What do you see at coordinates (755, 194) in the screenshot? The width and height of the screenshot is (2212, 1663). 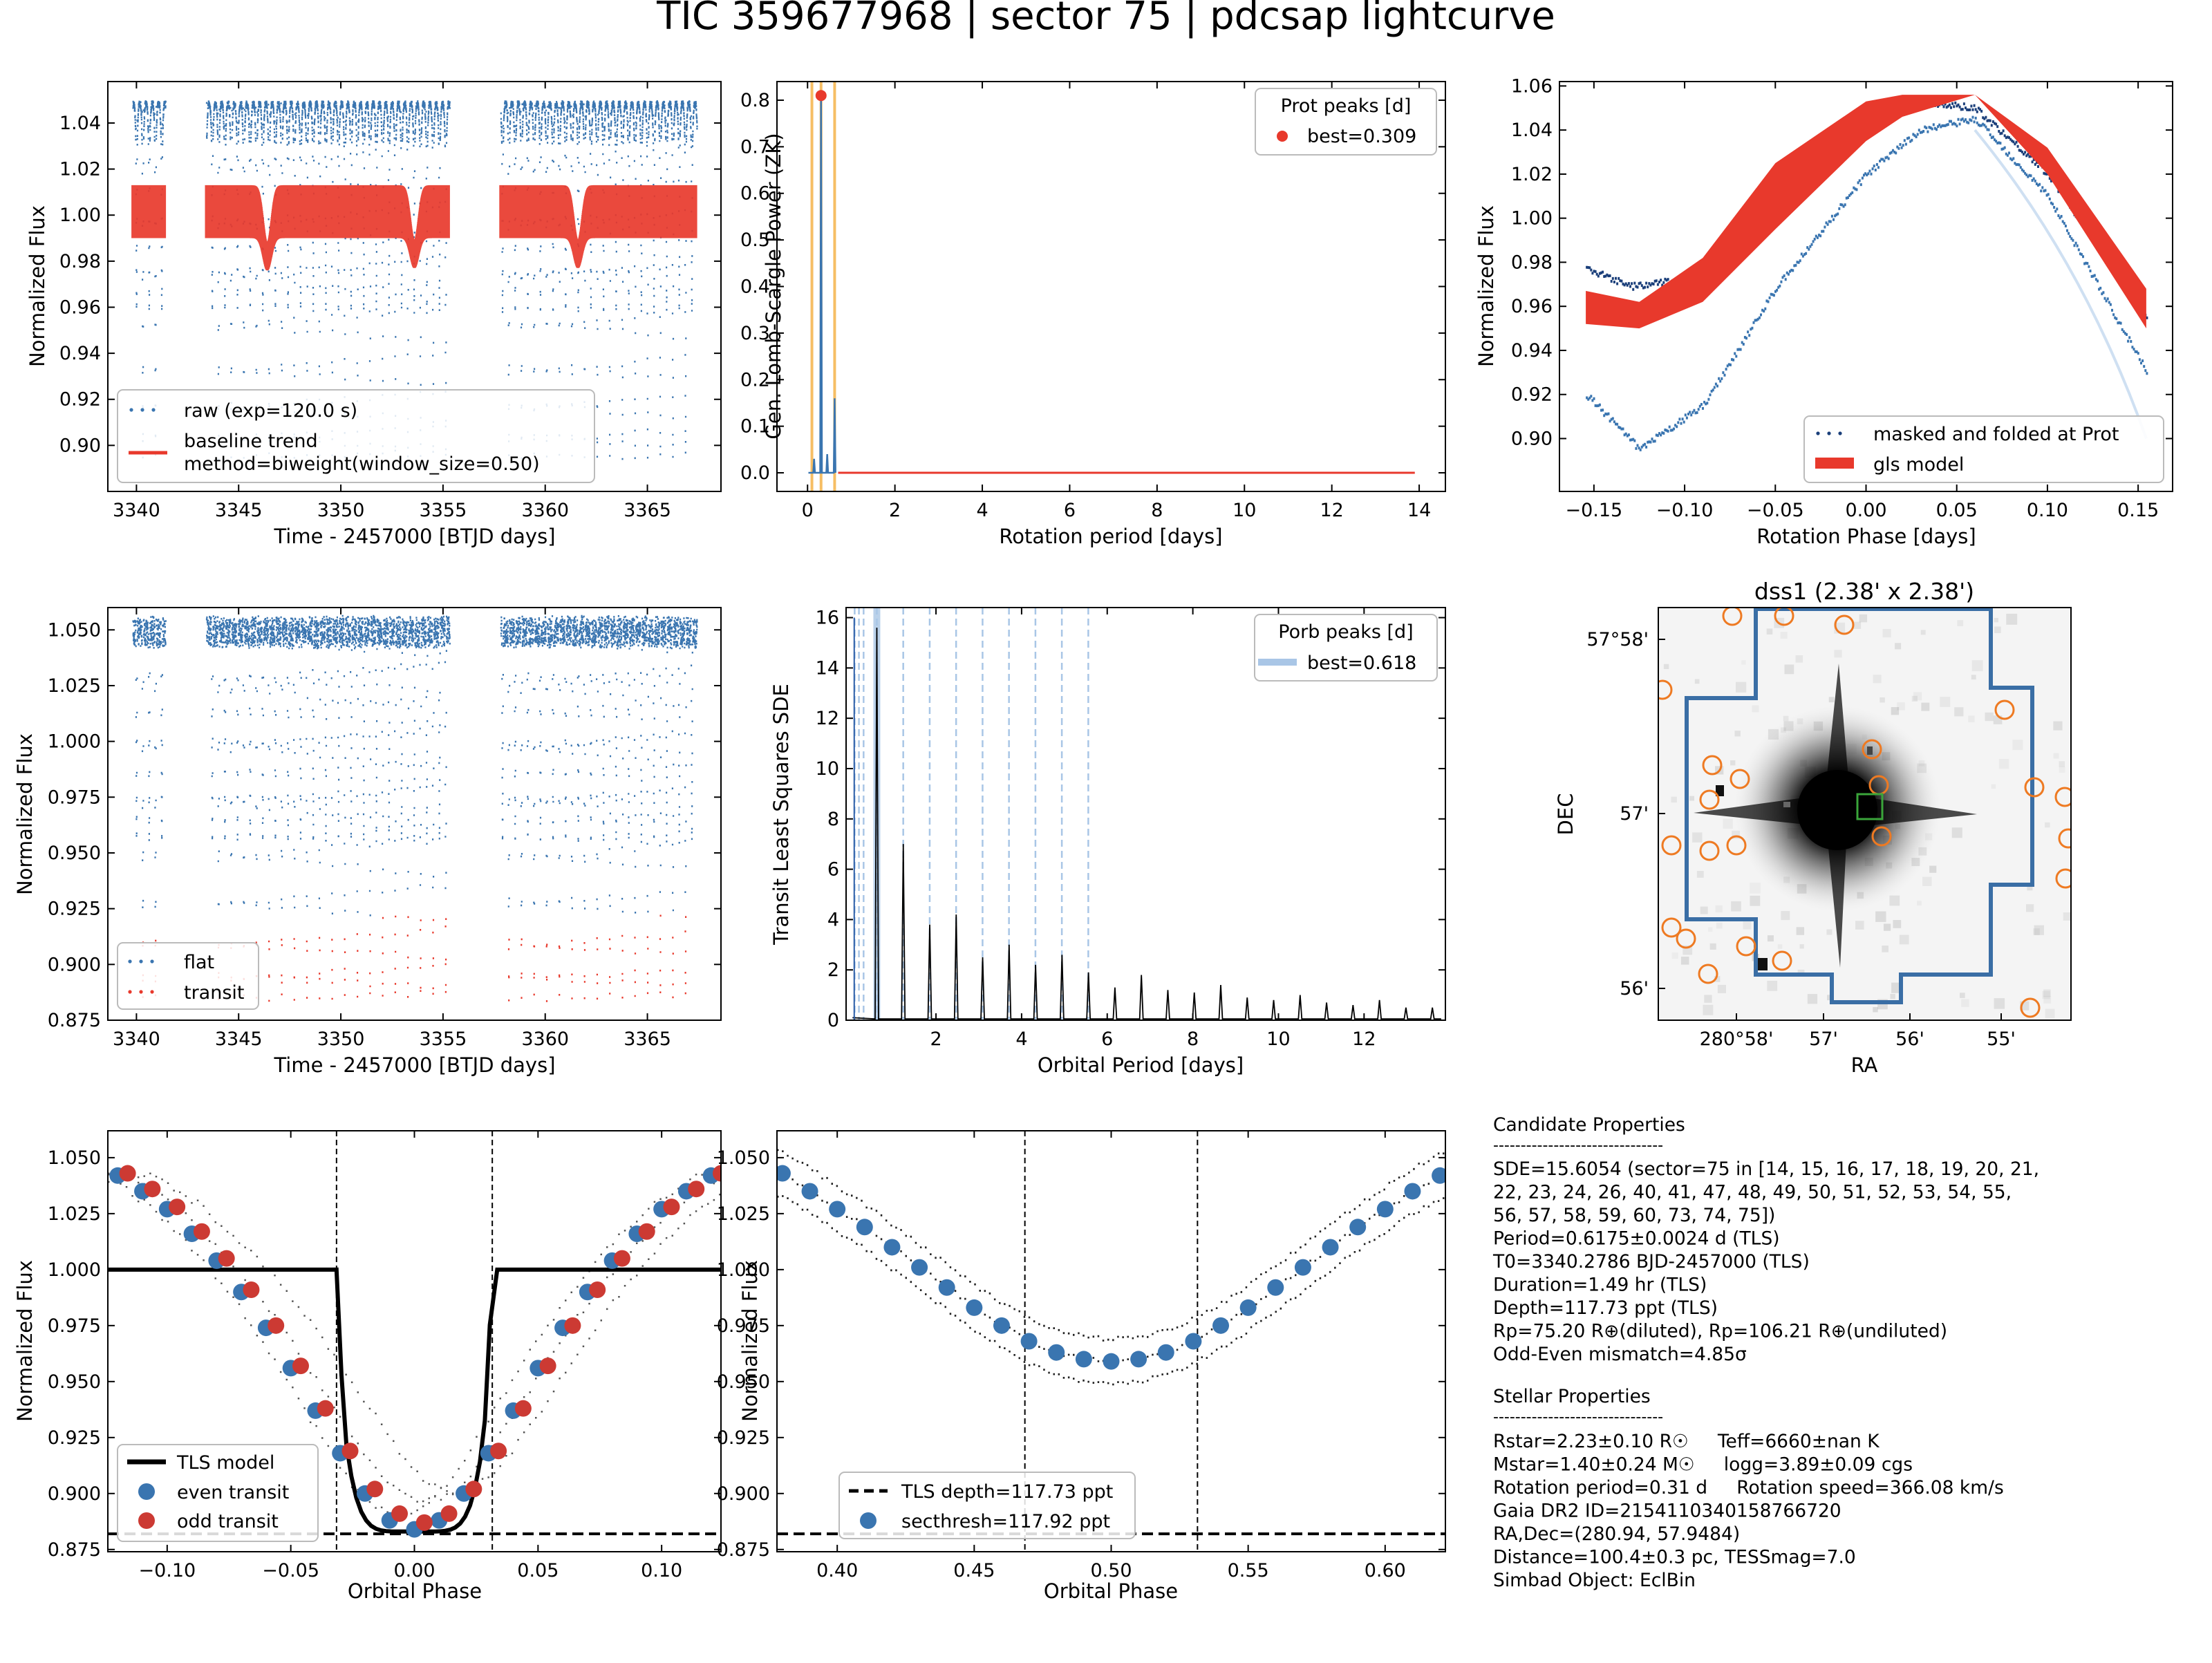 I see `y-tick-label: 0.6` at bounding box center [755, 194].